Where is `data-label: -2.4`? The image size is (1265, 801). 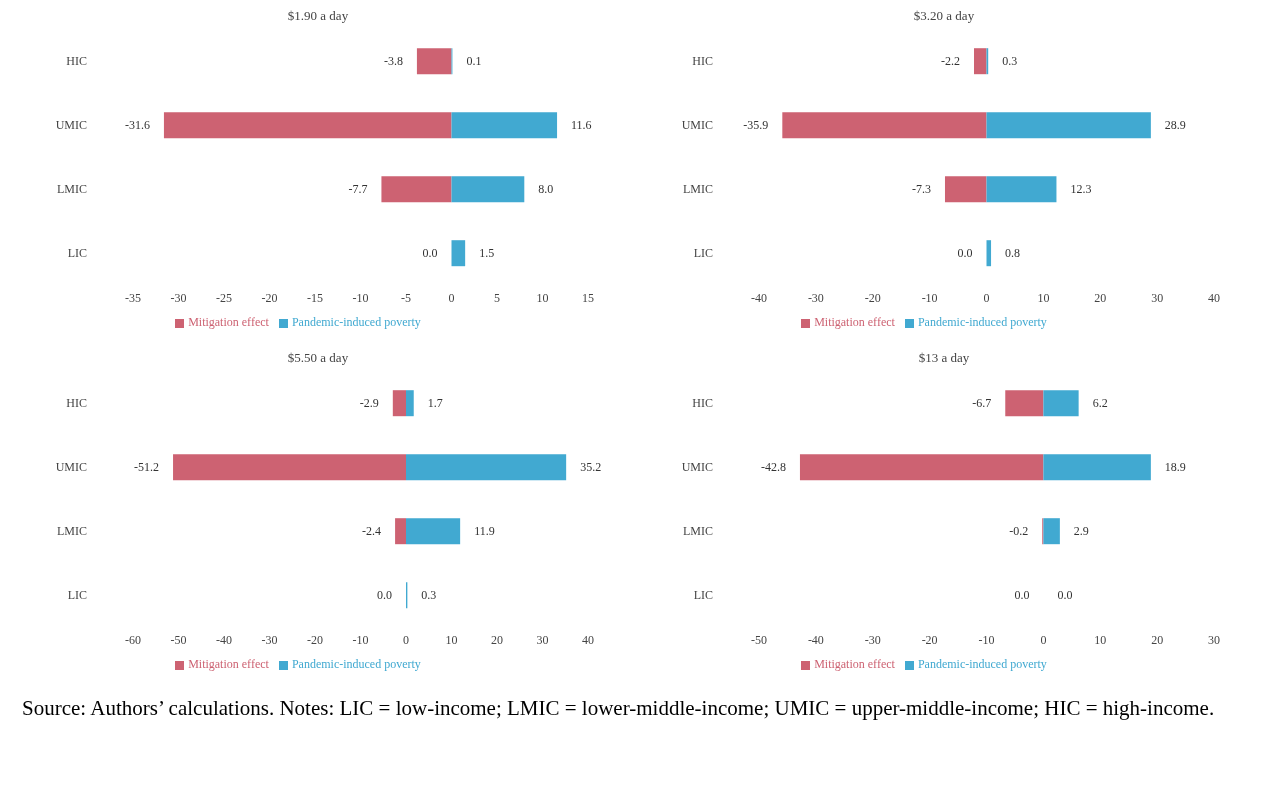
data-label: -2.4 is located at coordinates (372, 531).